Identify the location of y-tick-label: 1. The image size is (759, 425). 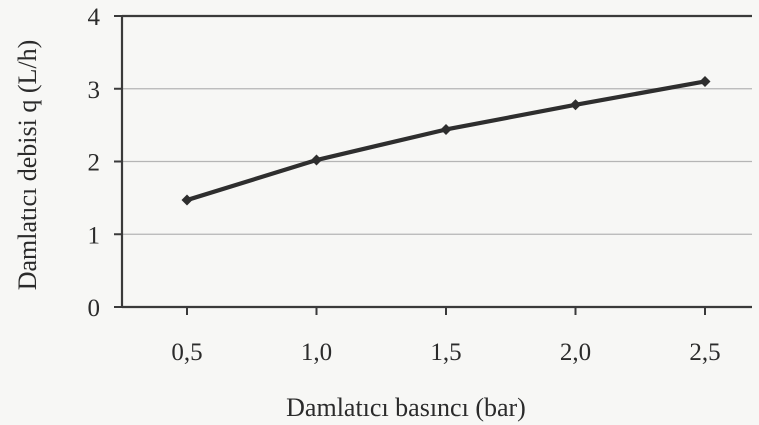
(94, 235).